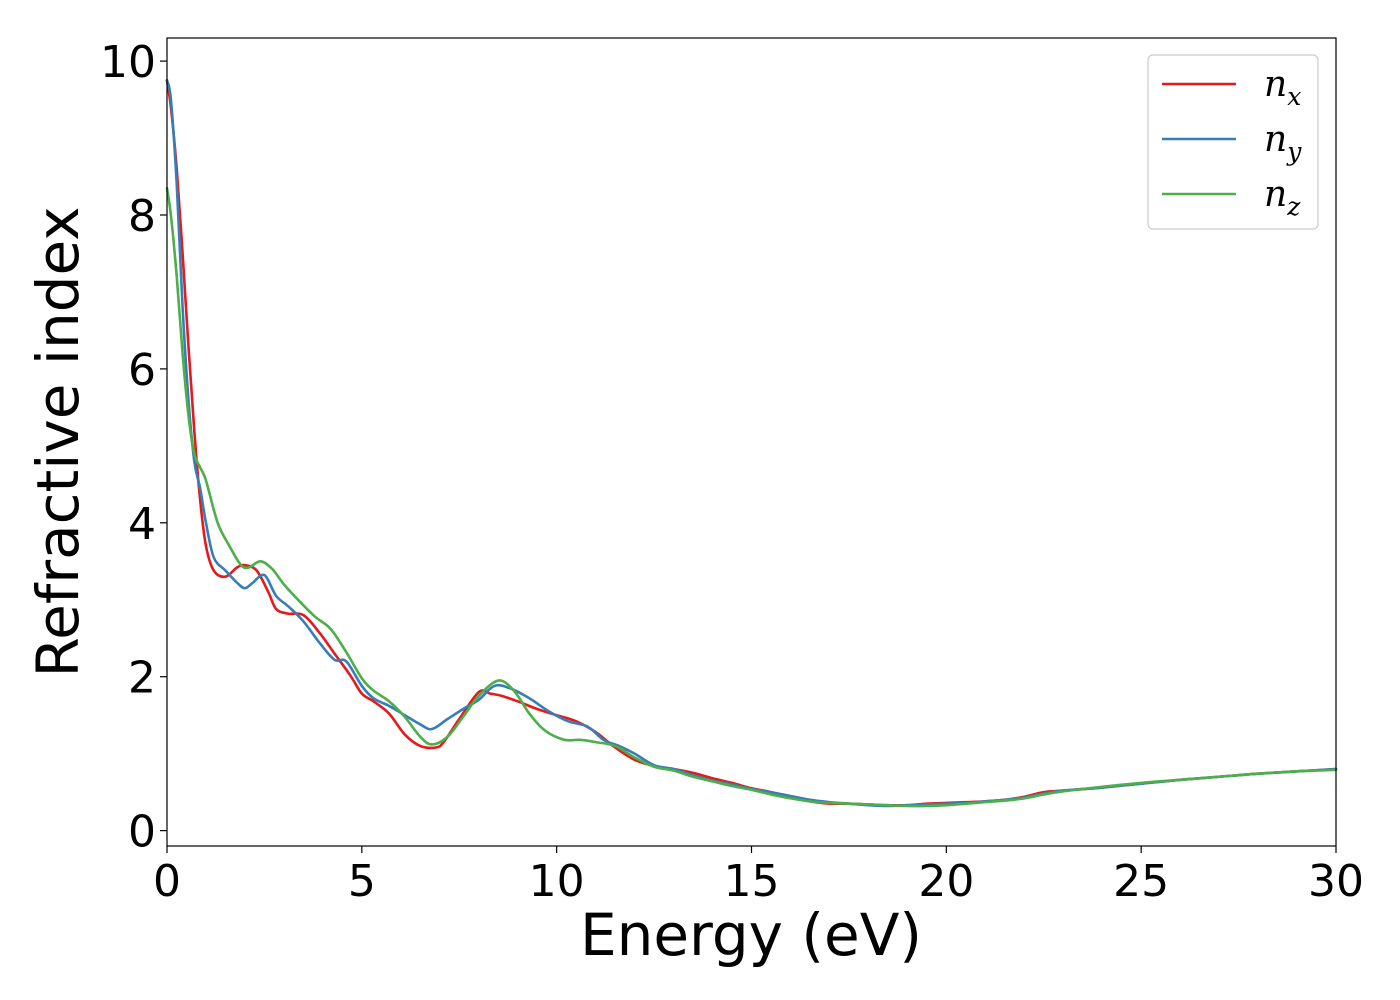 The width and height of the screenshot is (1400, 1000). Describe the element at coordinates (751, 935) in the screenshot. I see `x-axis-label: Energy (eV)` at that location.